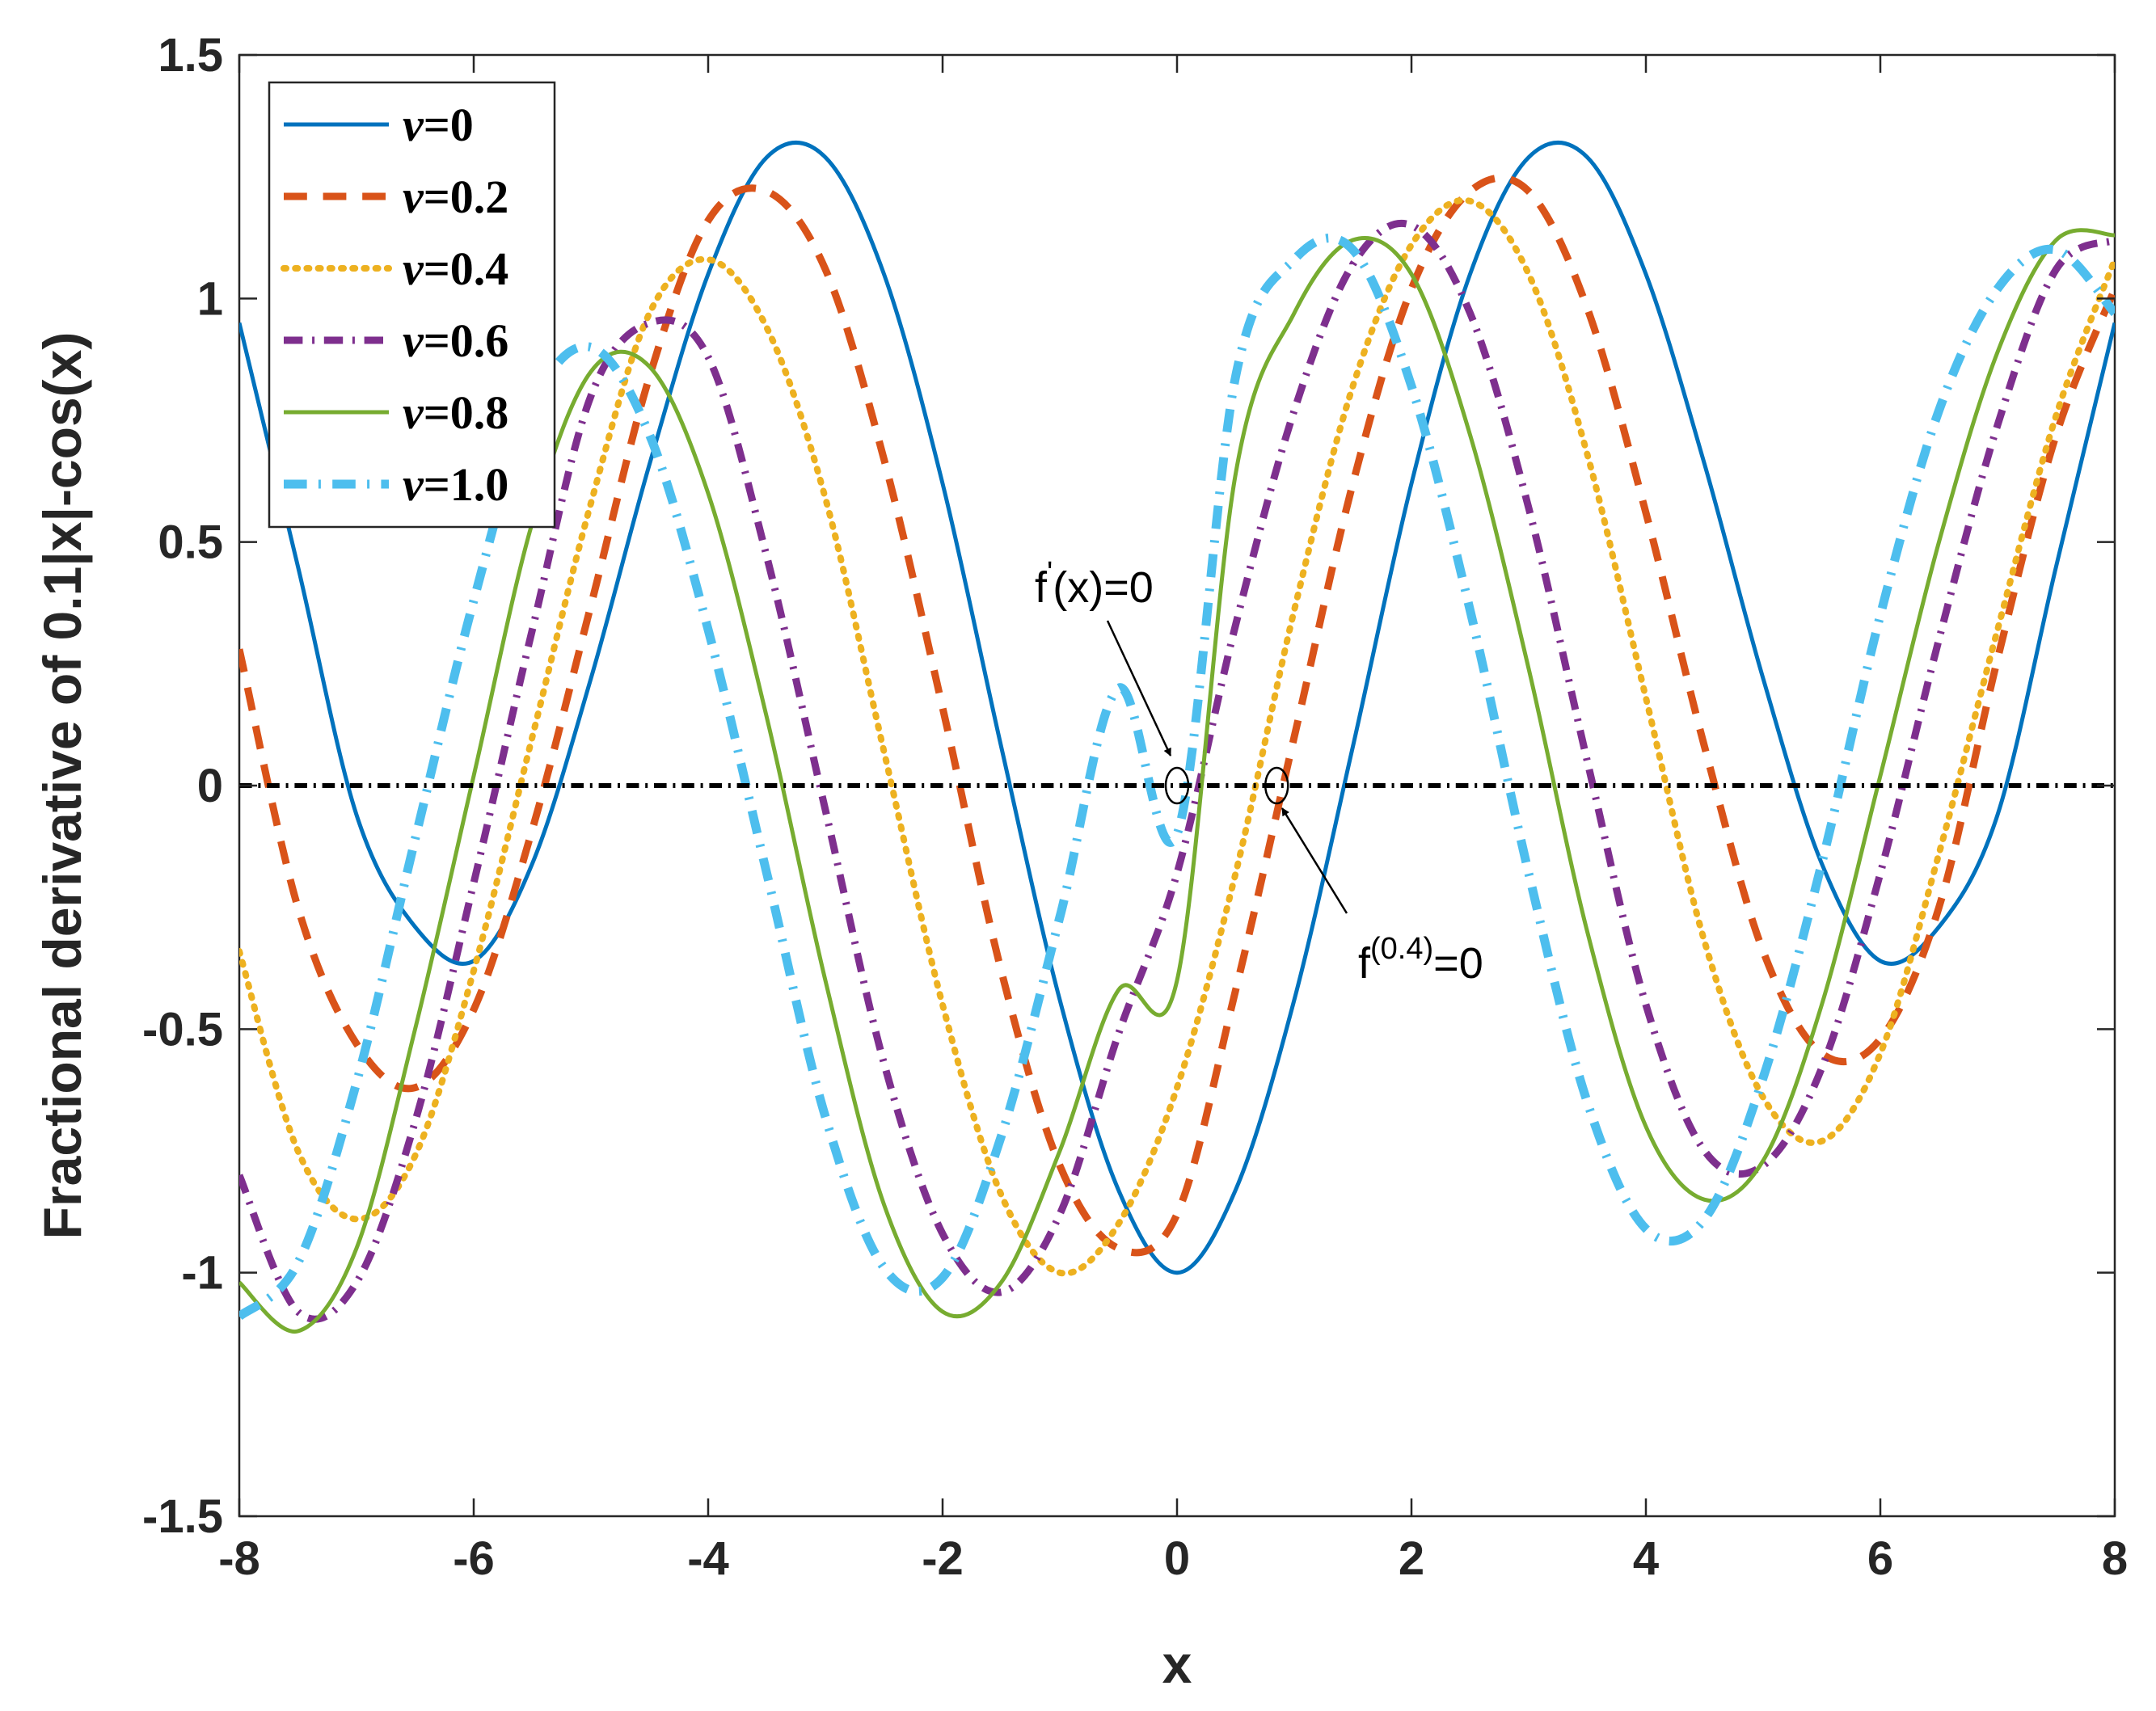  Describe the element at coordinates (1646, 1559) in the screenshot. I see `x-tick-label: 4` at that location.